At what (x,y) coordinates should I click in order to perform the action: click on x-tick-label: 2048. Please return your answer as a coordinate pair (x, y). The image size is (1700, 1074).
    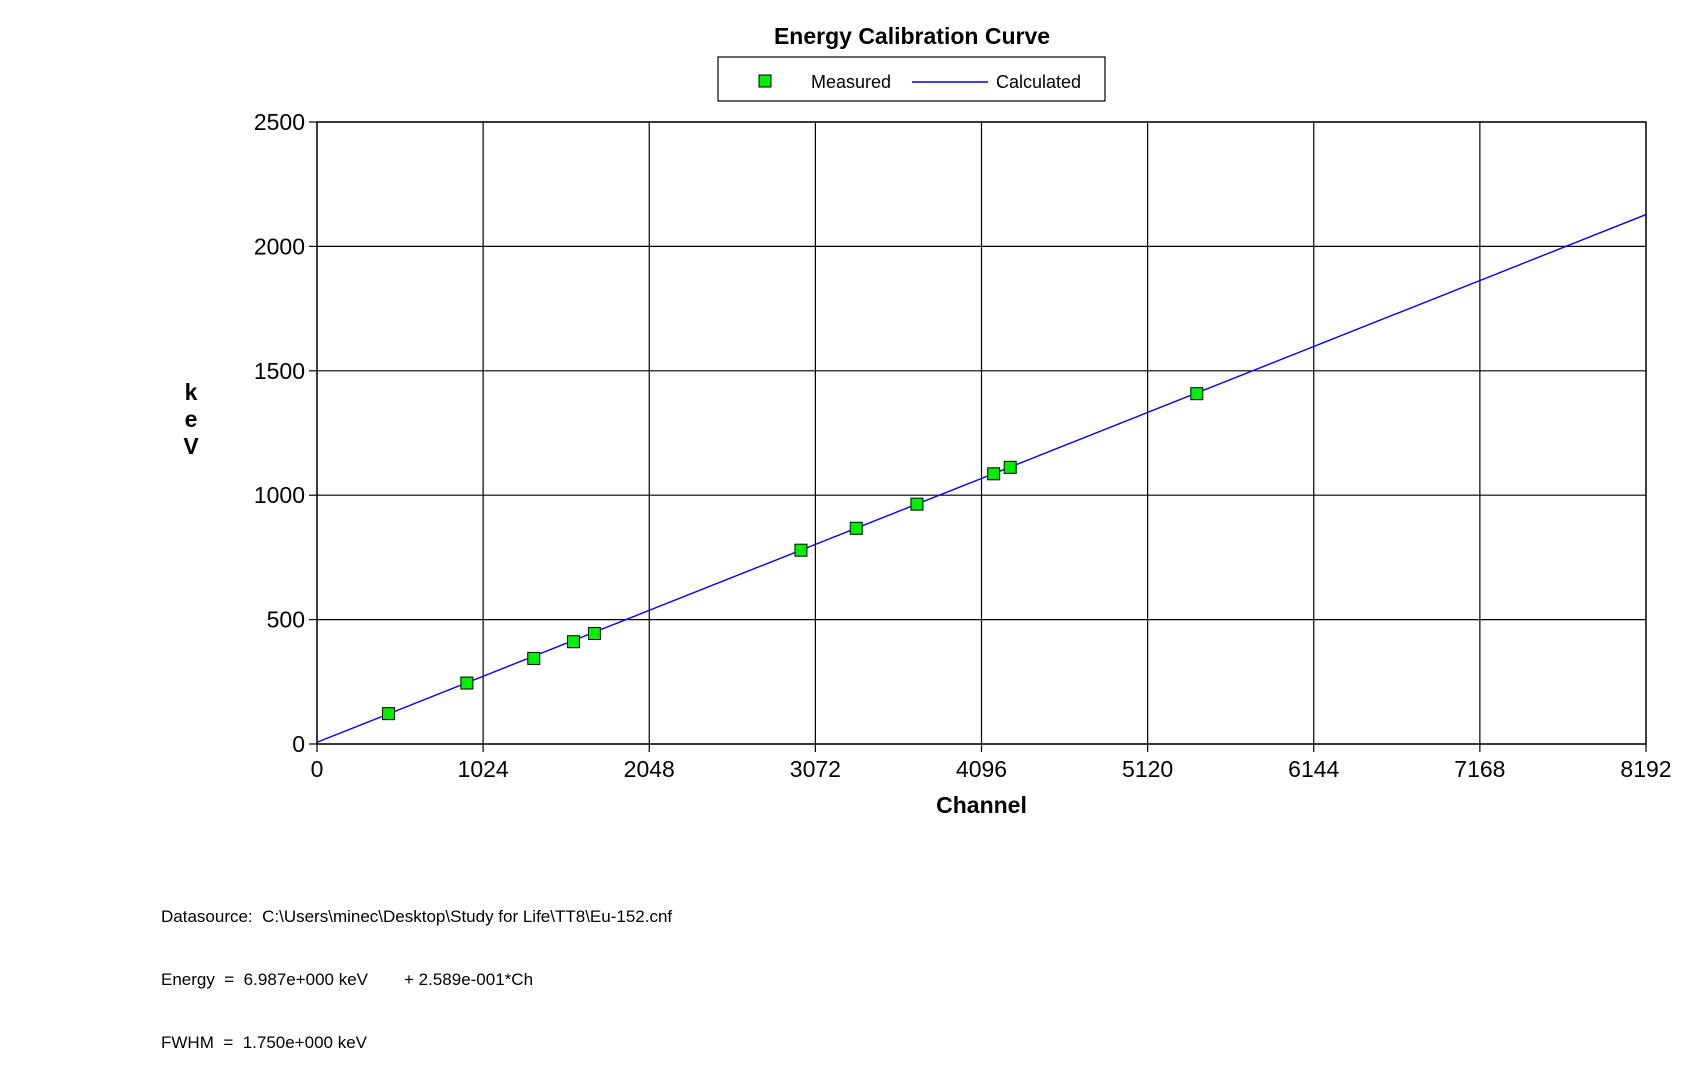
    Looking at the image, I should click on (649, 769).